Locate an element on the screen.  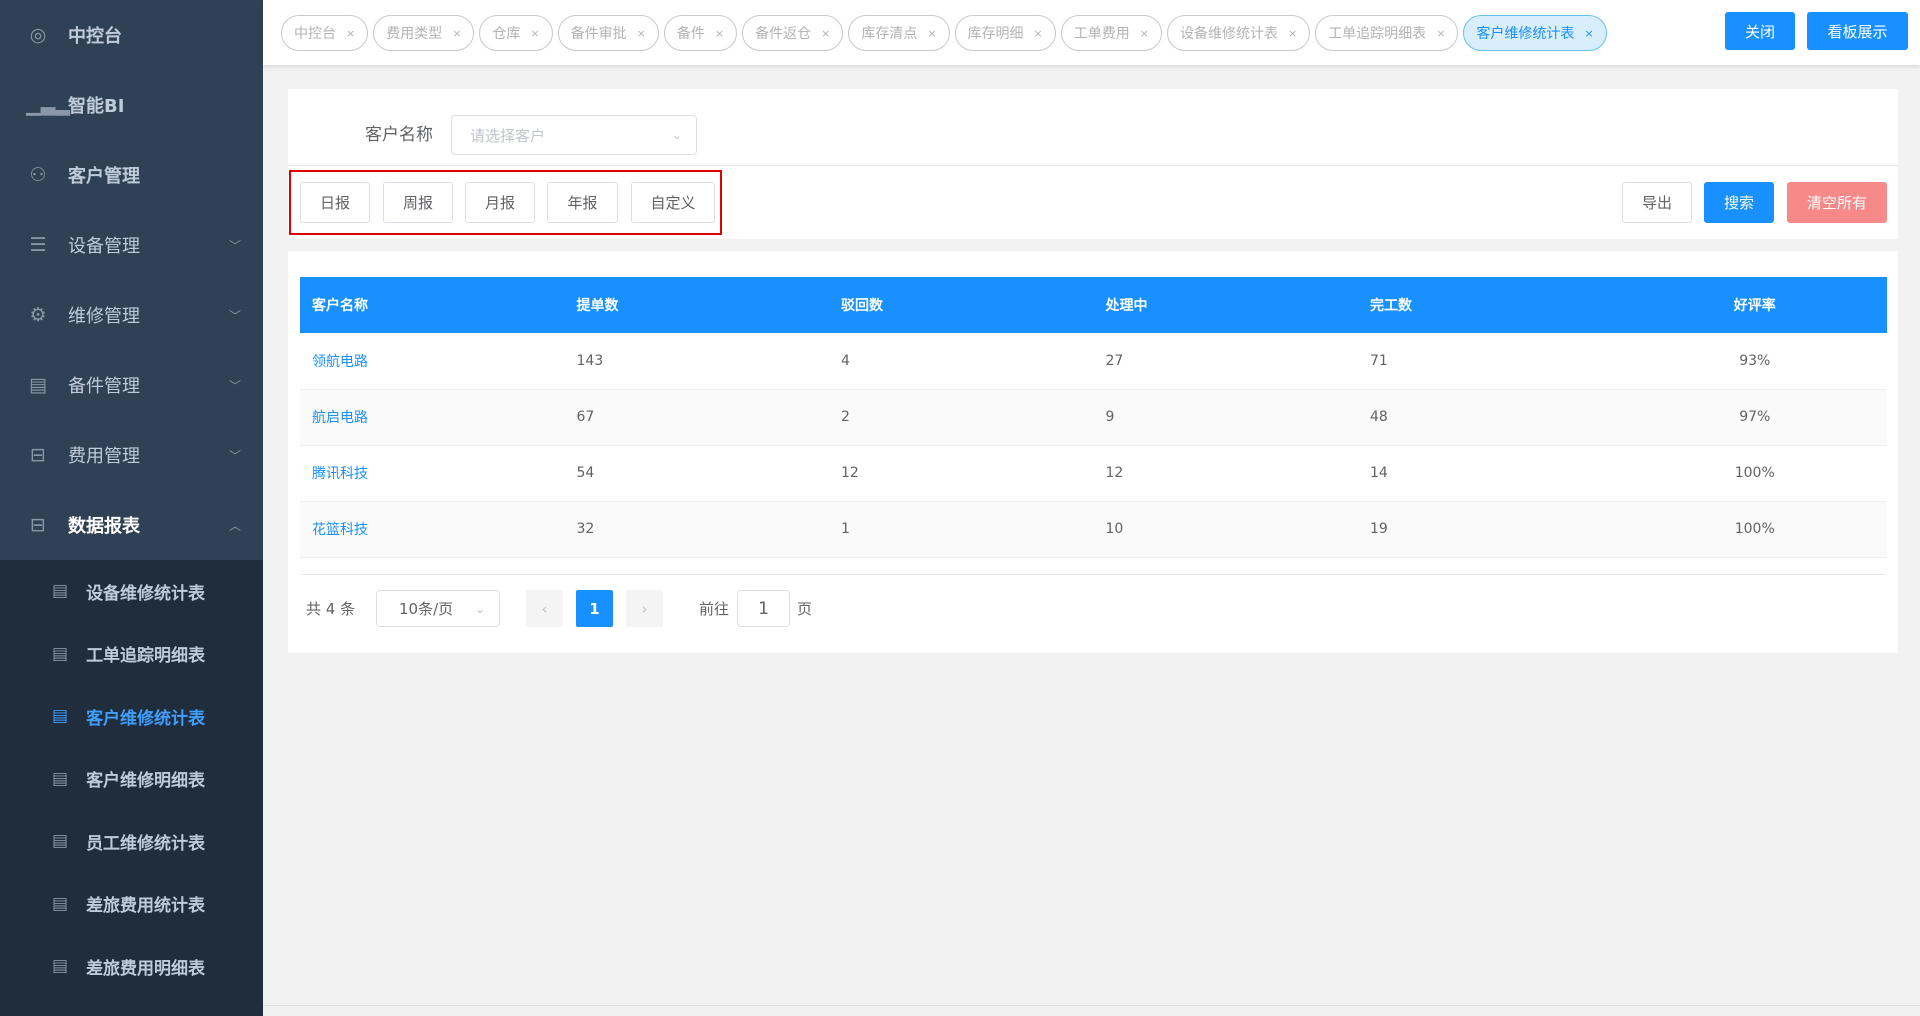
submenu-item-5: ▤ 差旅费用统计表 is located at coordinates (131, 904).